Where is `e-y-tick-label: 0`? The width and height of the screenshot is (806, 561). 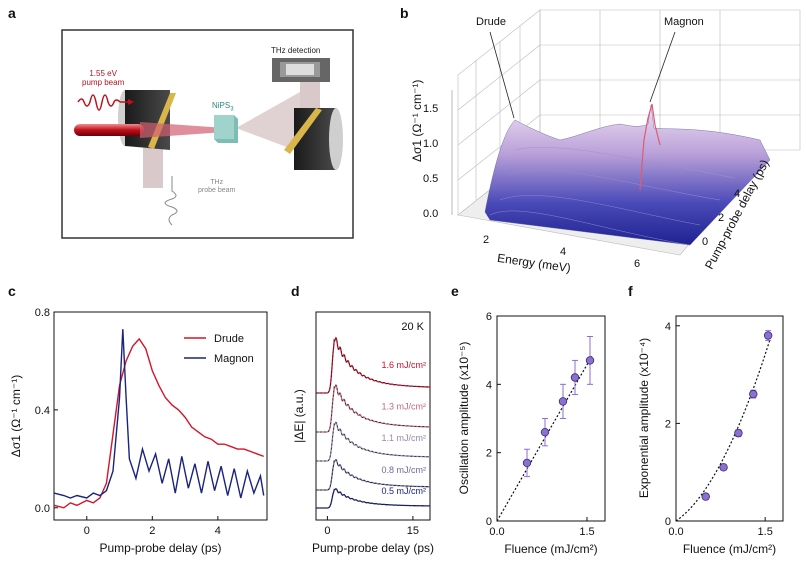
e-y-tick-label: 0 is located at coordinates (489, 522).